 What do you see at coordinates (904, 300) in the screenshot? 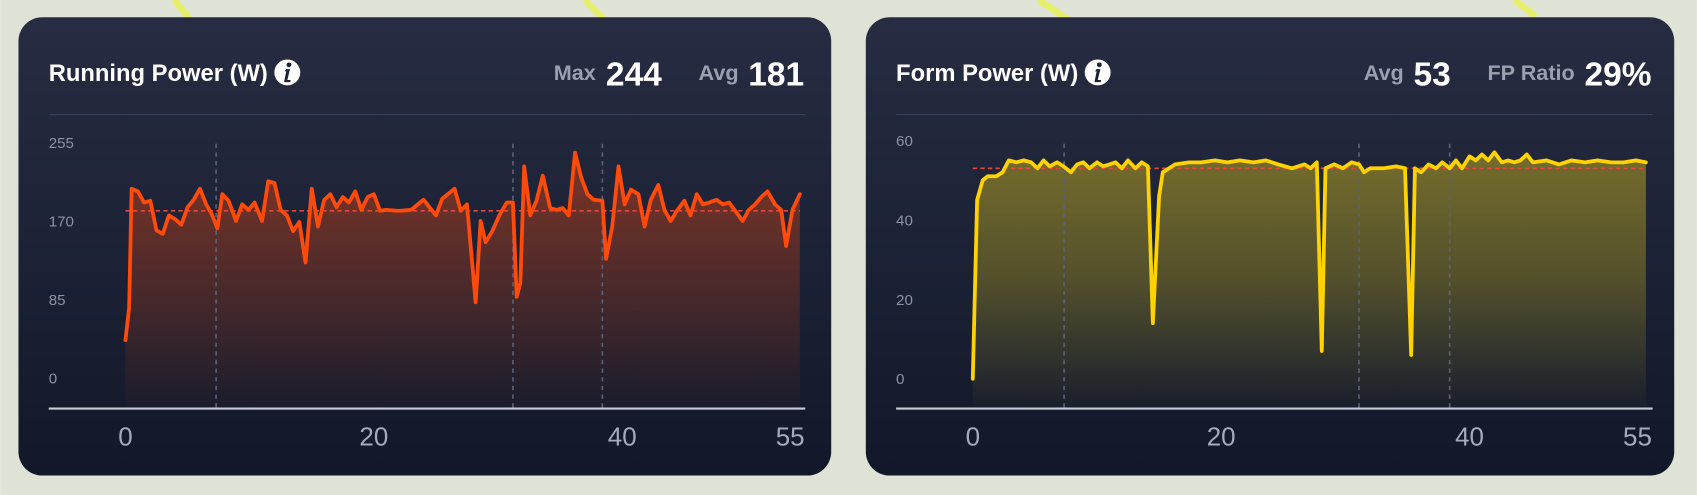
I see `y-tick-label: 20` at bounding box center [904, 300].